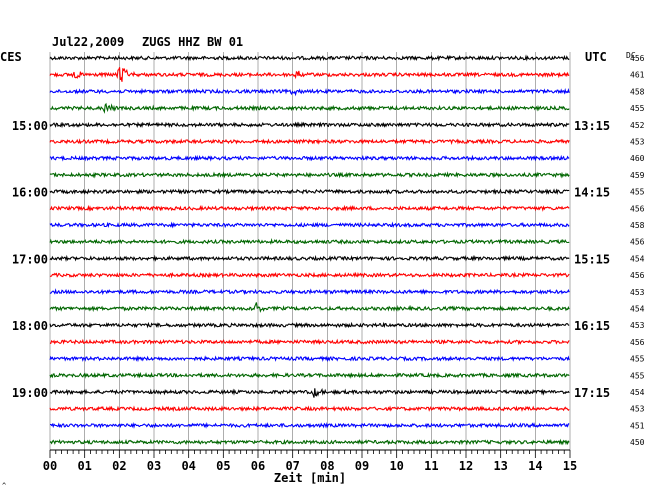  I want to click on right-time-labels: 13:15 14:15 15:15 16:15 17:15, so click(592, 259).